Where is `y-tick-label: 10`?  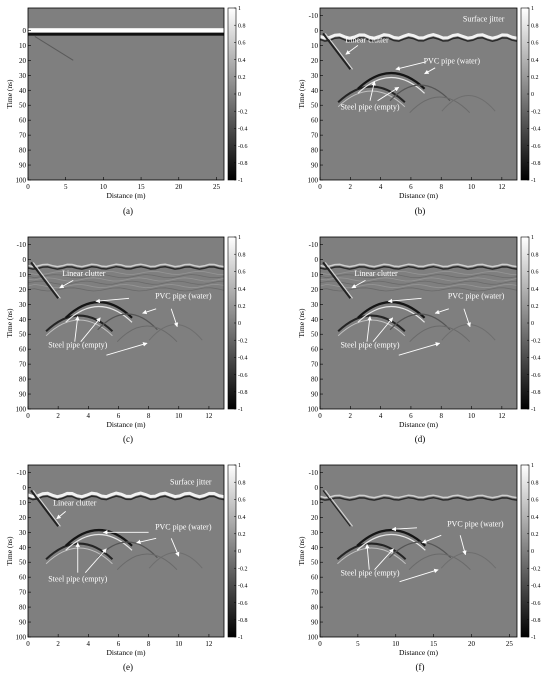 y-tick-label: 10 is located at coordinates (23, 503).